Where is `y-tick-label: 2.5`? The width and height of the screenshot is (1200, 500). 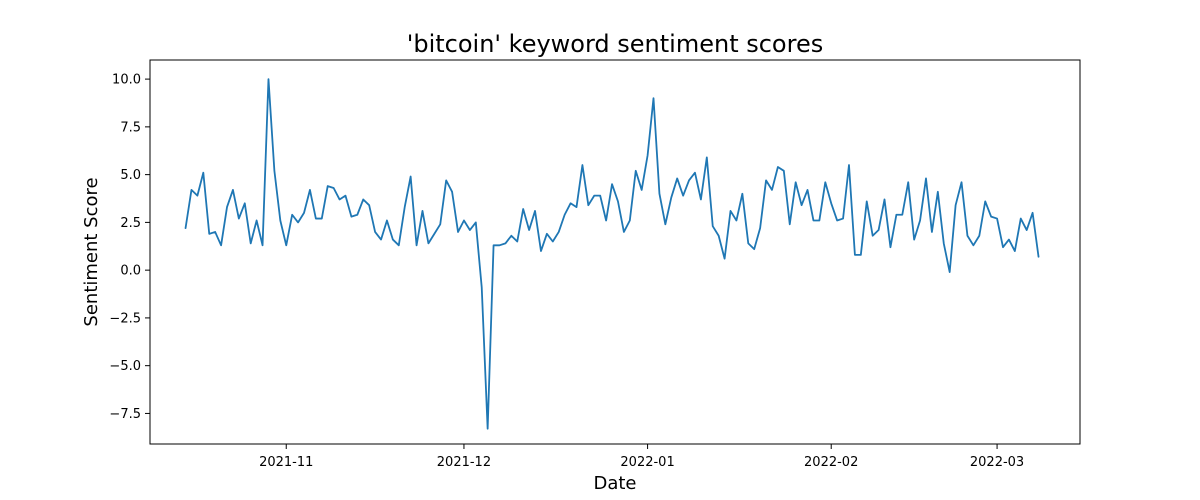
y-tick-label: 2.5 is located at coordinates (130, 223).